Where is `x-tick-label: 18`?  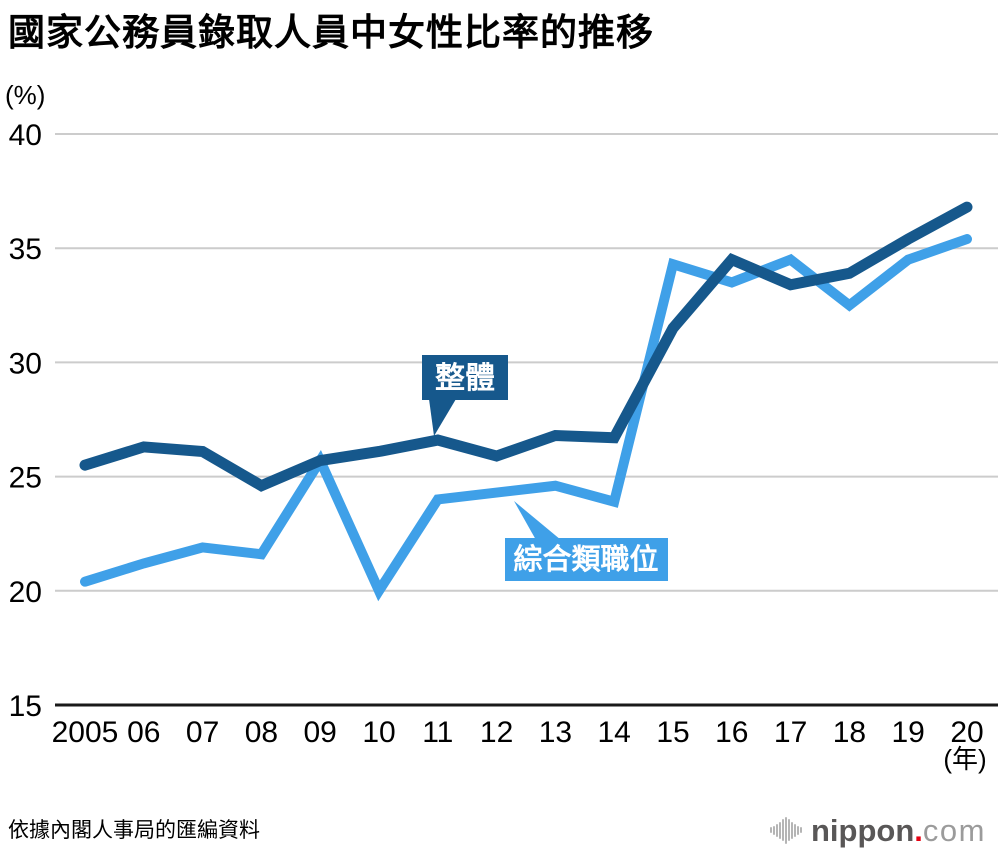
x-tick-label: 18 is located at coordinates (849, 732).